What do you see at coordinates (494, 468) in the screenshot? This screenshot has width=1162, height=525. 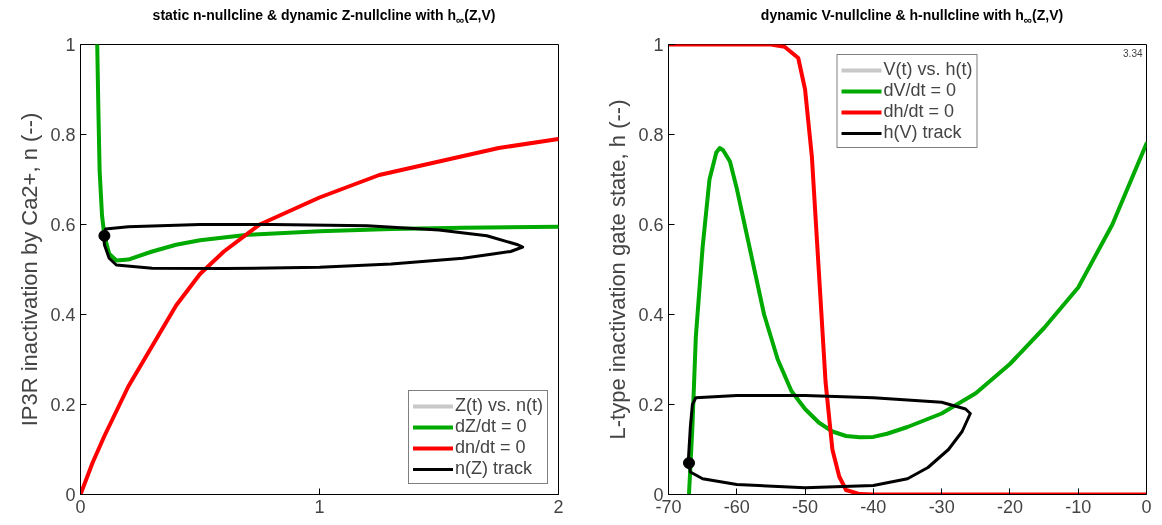 I see `legend-label: n(Z) track` at bounding box center [494, 468].